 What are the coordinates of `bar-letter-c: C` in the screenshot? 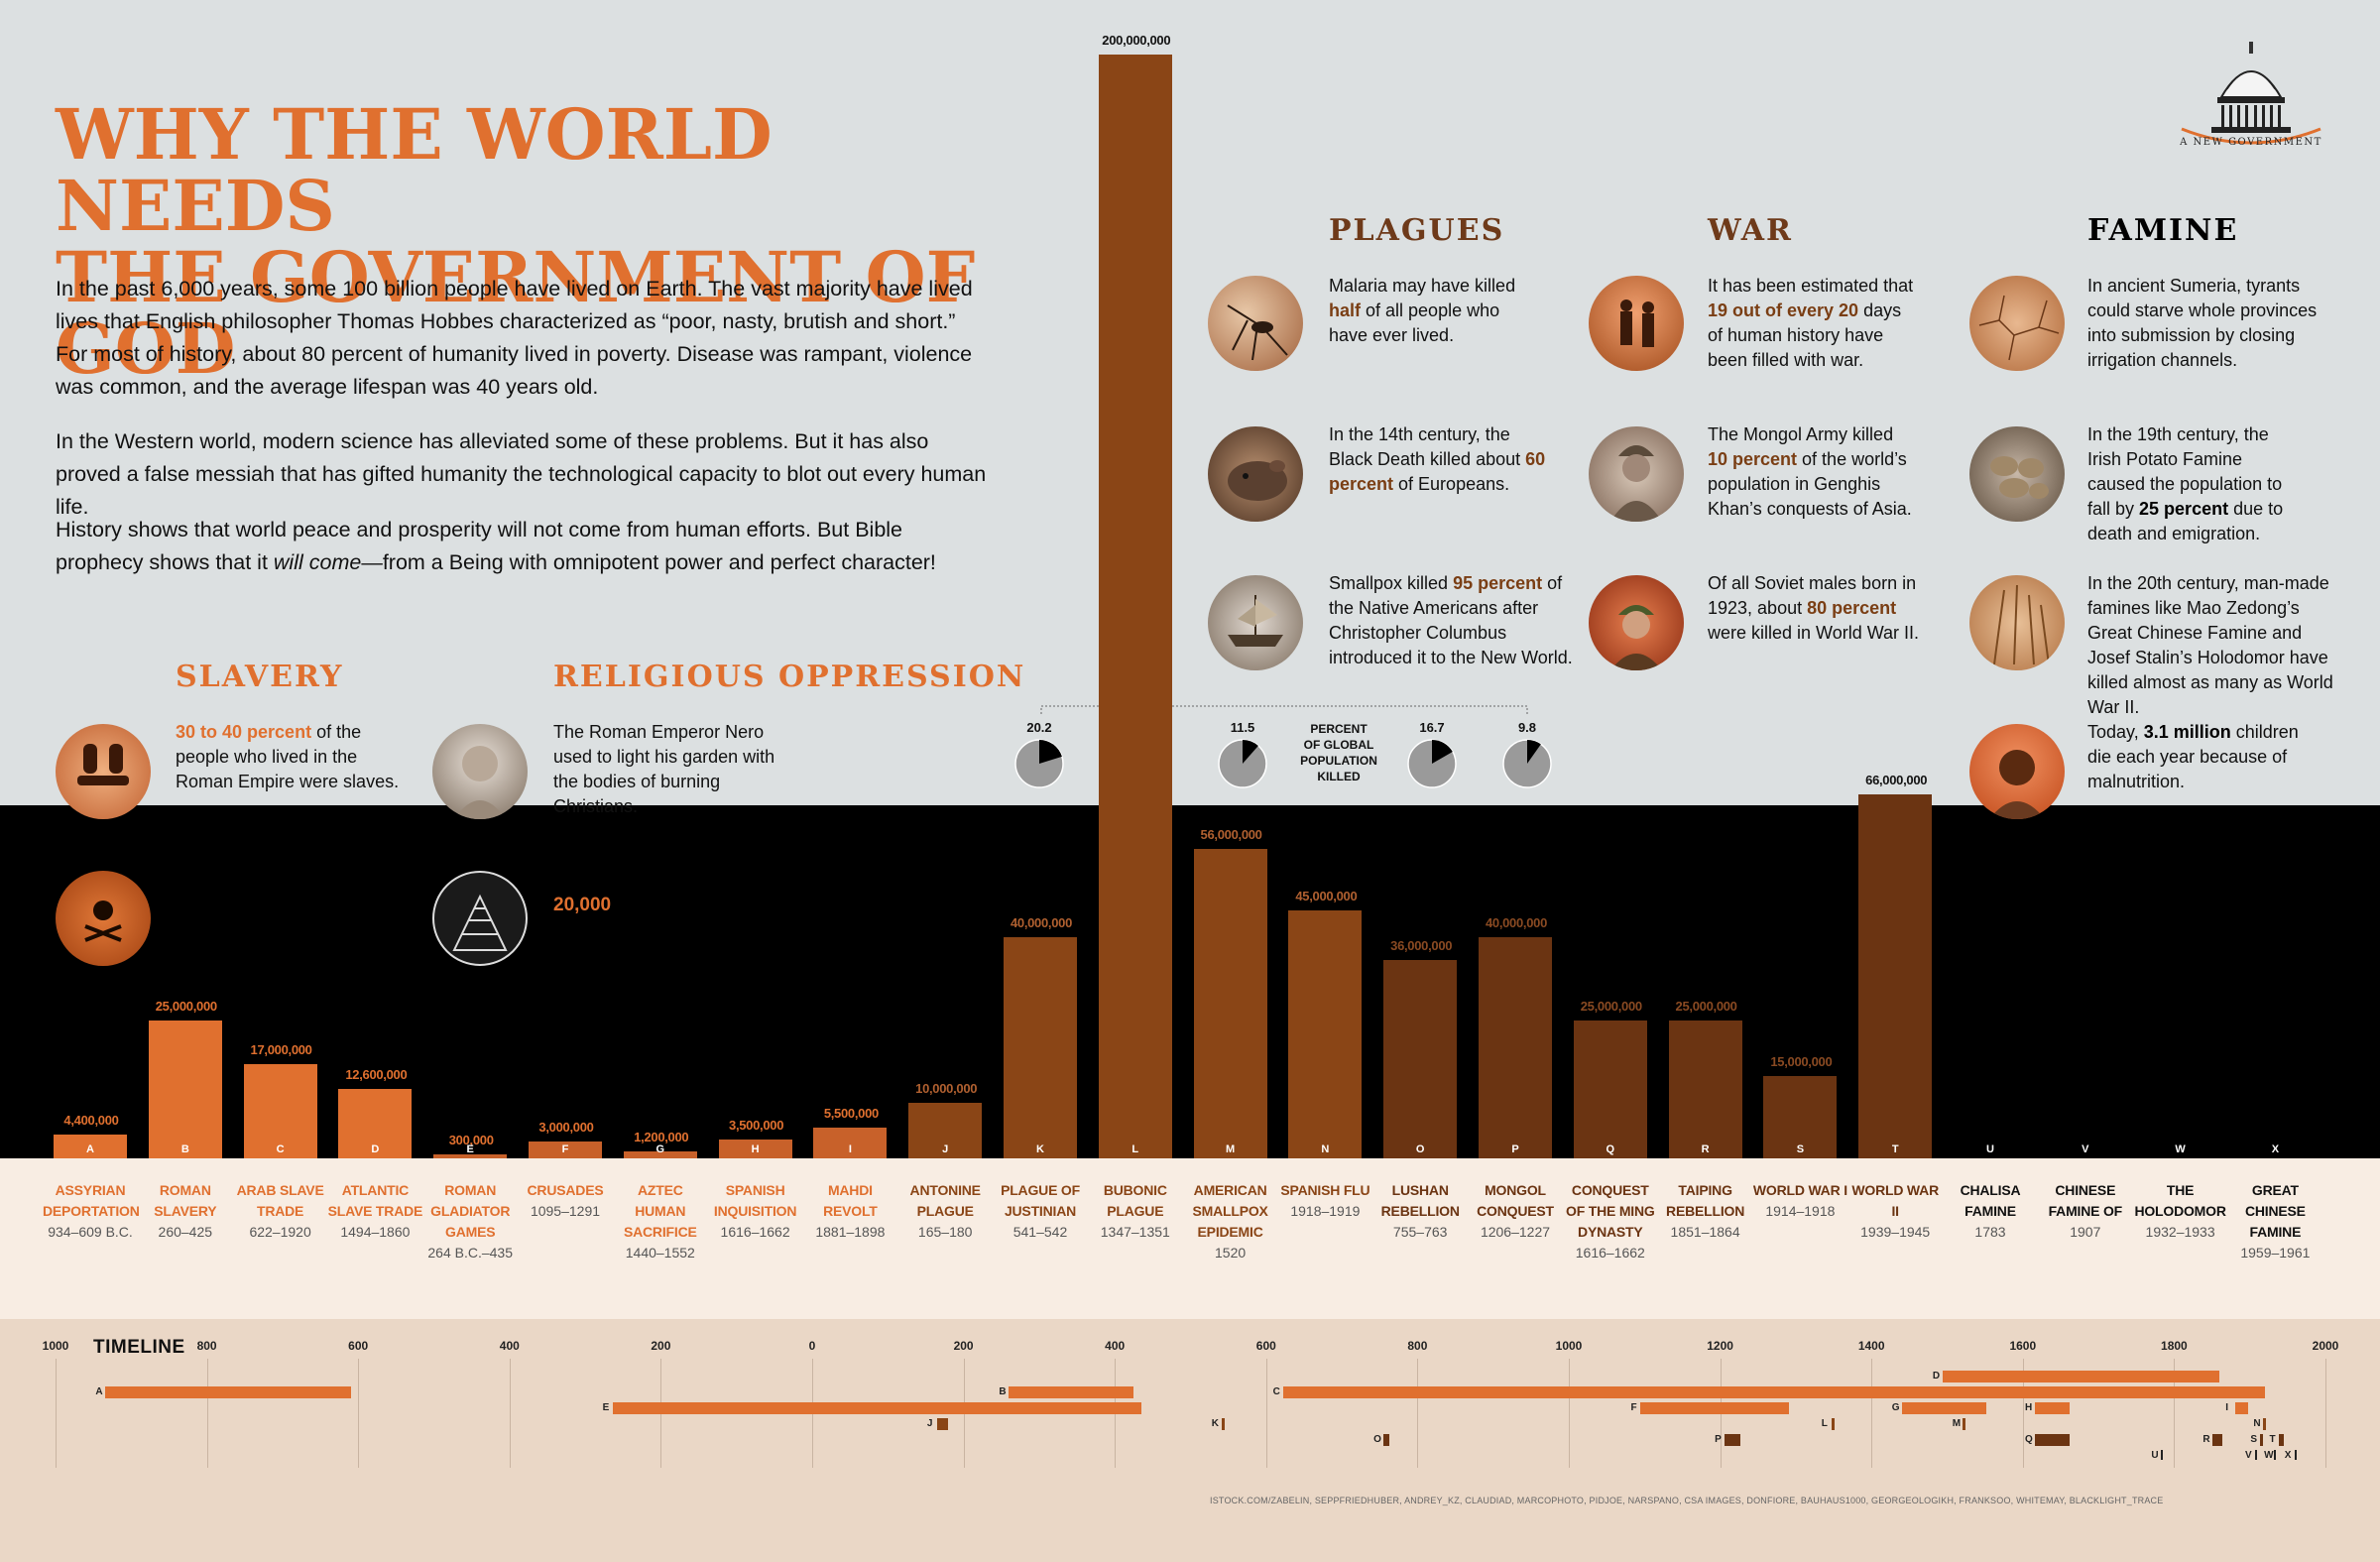 It's located at (280, 1149).